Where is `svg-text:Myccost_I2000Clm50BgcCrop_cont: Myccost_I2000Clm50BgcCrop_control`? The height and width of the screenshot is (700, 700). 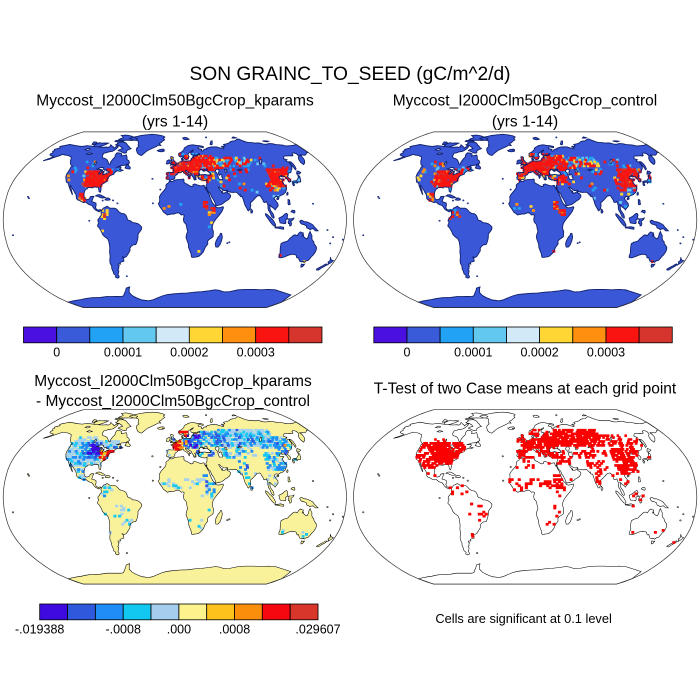
svg-text:Myccost_I2000Clm50BgcCrop_cont: Myccost_I2000Clm50BgcCrop_control is located at coordinates (525, 101).